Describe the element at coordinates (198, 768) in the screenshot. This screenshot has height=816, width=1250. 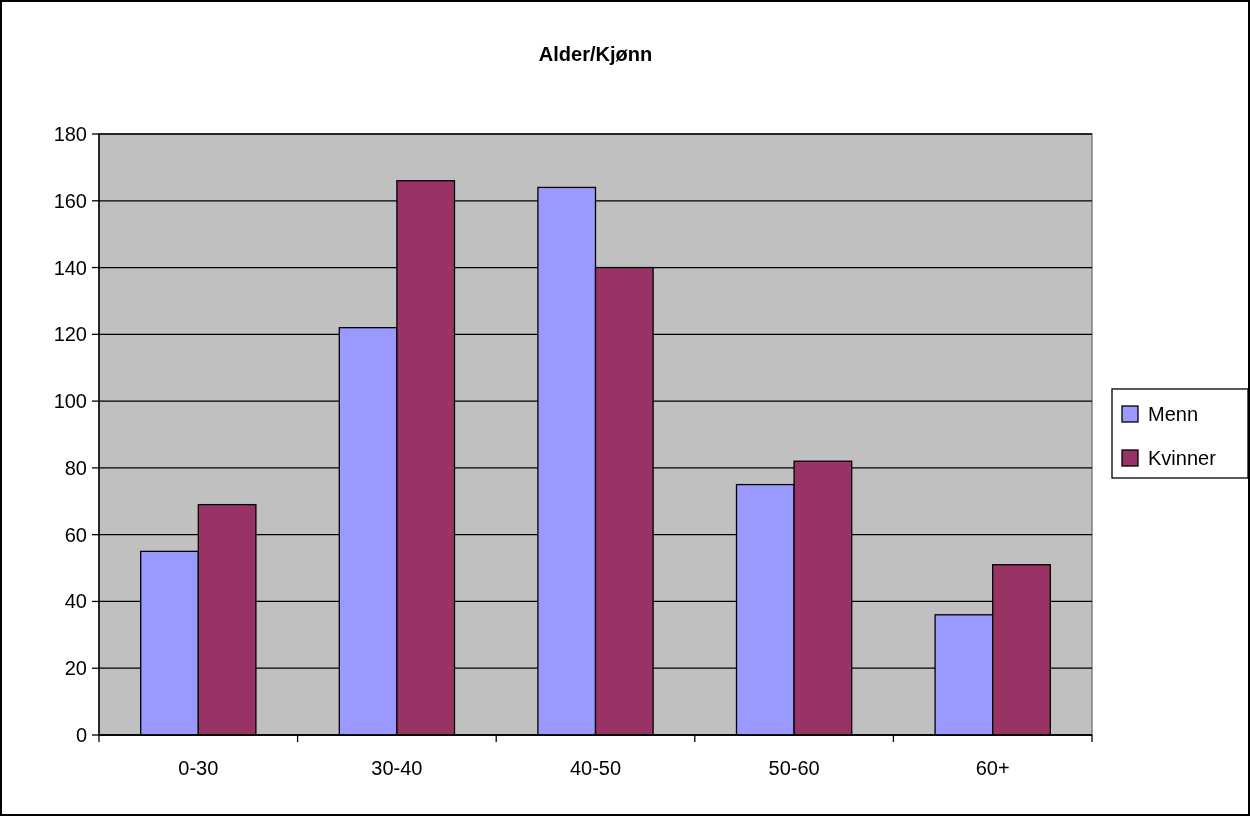
I see `x-tick-label: 0-30` at that location.